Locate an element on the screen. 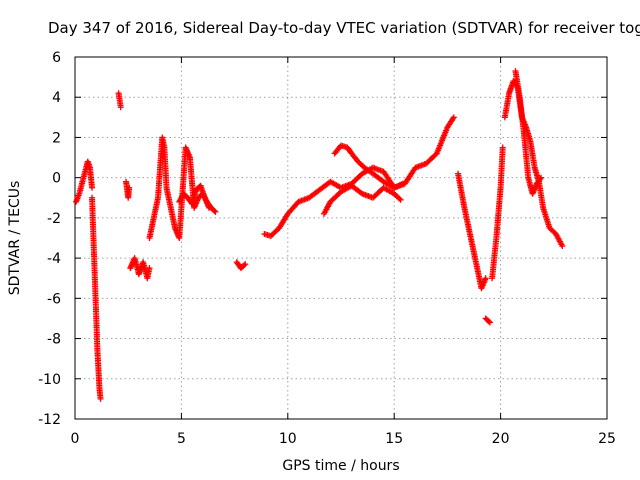 Image resolution: width=640 pixels, height=480 pixels. x-tick-label: 5 is located at coordinates (181, 439).